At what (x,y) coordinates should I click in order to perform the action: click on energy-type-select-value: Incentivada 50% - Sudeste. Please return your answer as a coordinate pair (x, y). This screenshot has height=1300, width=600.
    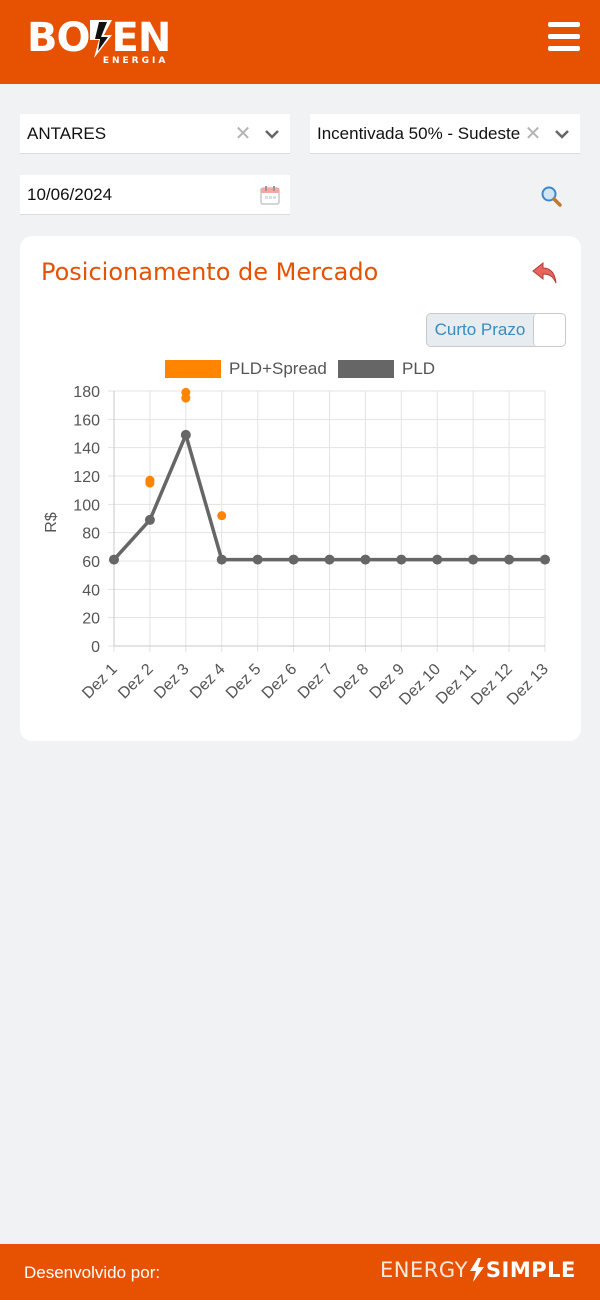
    Looking at the image, I should click on (419, 133).